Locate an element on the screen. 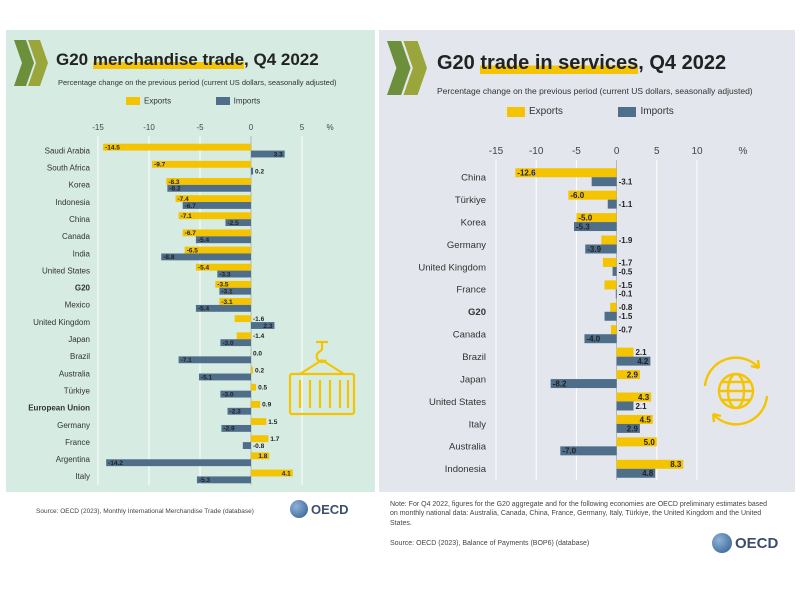 The width and height of the screenshot is (800, 600). exports-value-label: -1.4 is located at coordinates (259, 336).